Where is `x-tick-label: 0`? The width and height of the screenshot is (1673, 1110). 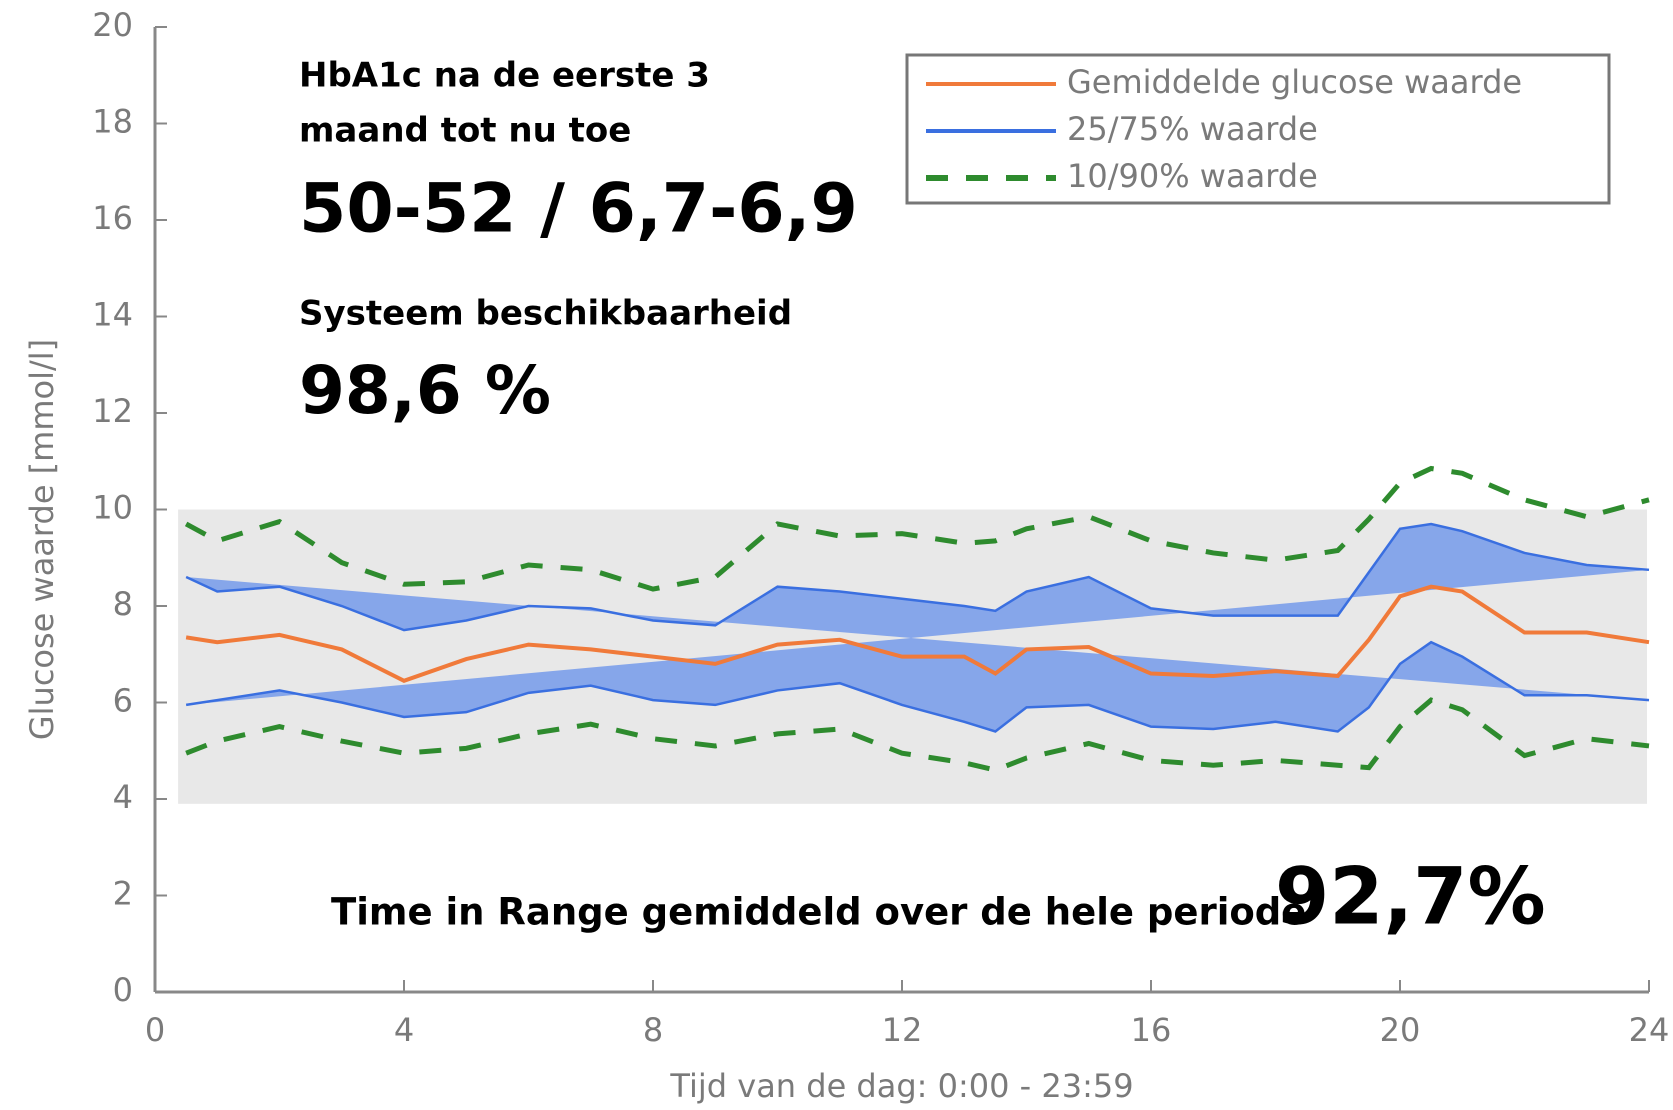 x-tick-label: 0 is located at coordinates (155, 1030).